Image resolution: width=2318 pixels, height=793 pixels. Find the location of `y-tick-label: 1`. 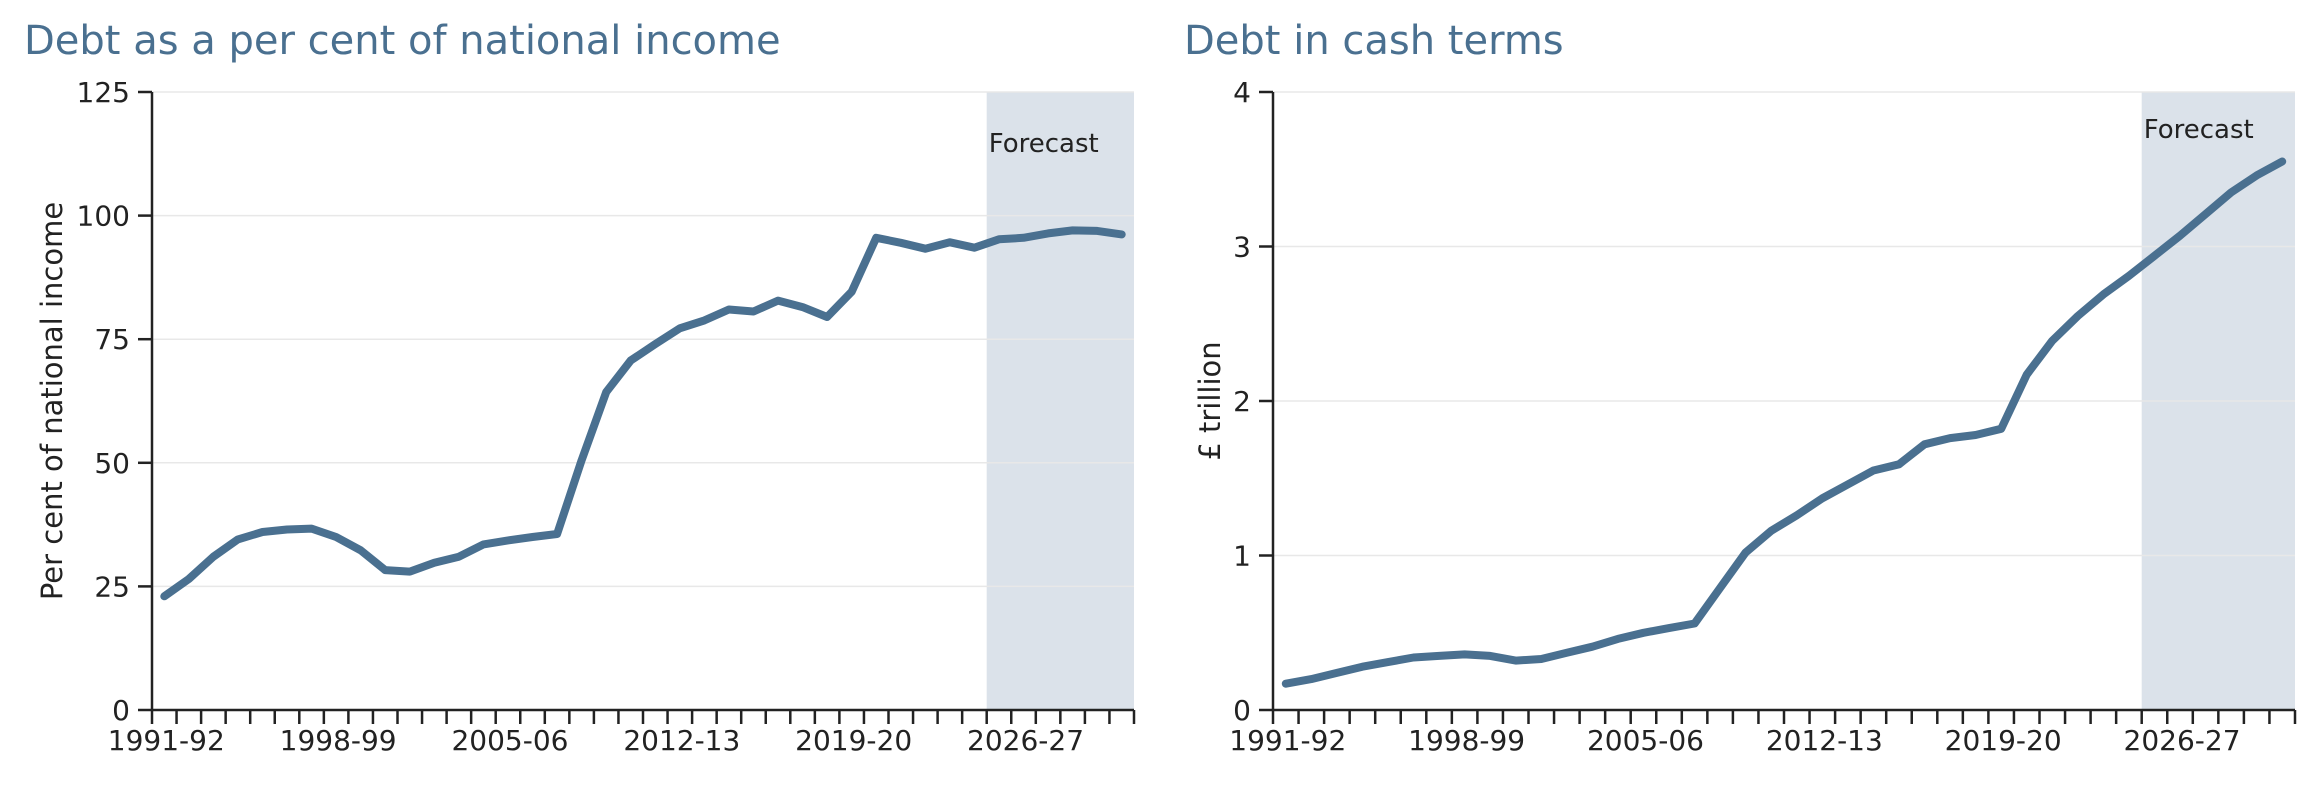

y-tick-label: 1 is located at coordinates (1242, 556).